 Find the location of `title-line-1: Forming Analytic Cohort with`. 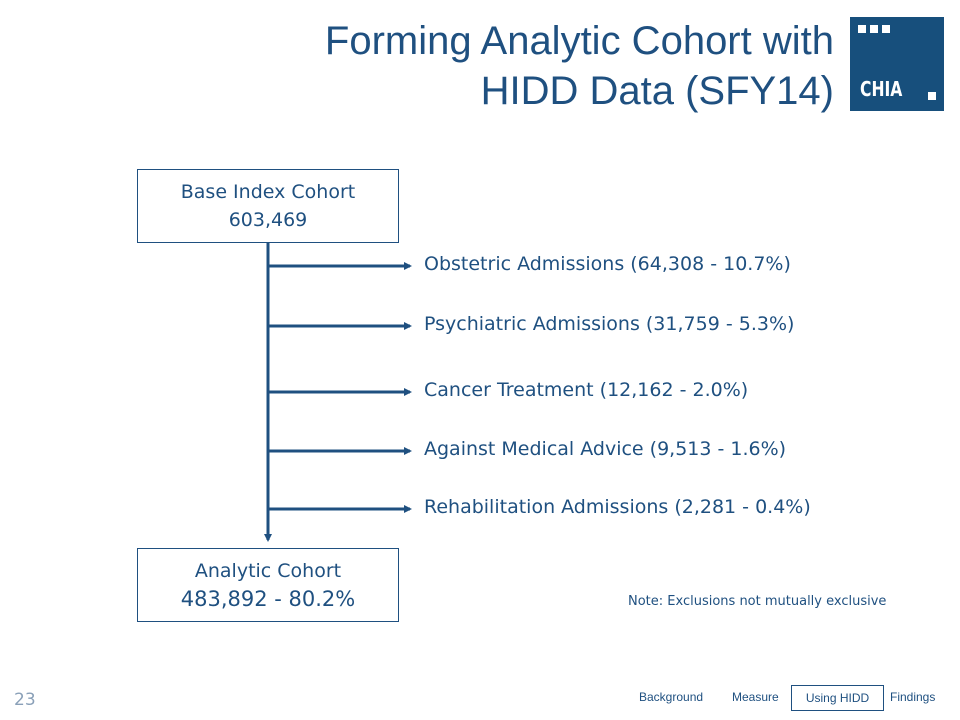

title-line-1: Forming Analytic Cohort with is located at coordinates (579, 41).